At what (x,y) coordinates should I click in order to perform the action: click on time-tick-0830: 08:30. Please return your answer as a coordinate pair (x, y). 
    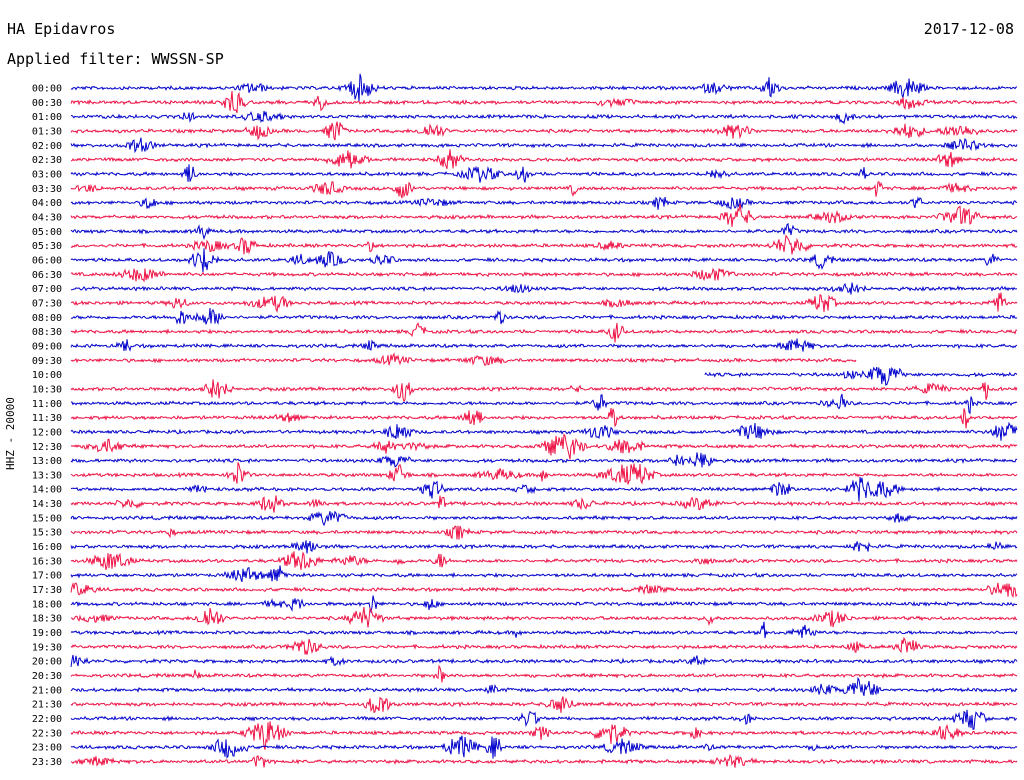
    Looking at the image, I should click on (47, 332).